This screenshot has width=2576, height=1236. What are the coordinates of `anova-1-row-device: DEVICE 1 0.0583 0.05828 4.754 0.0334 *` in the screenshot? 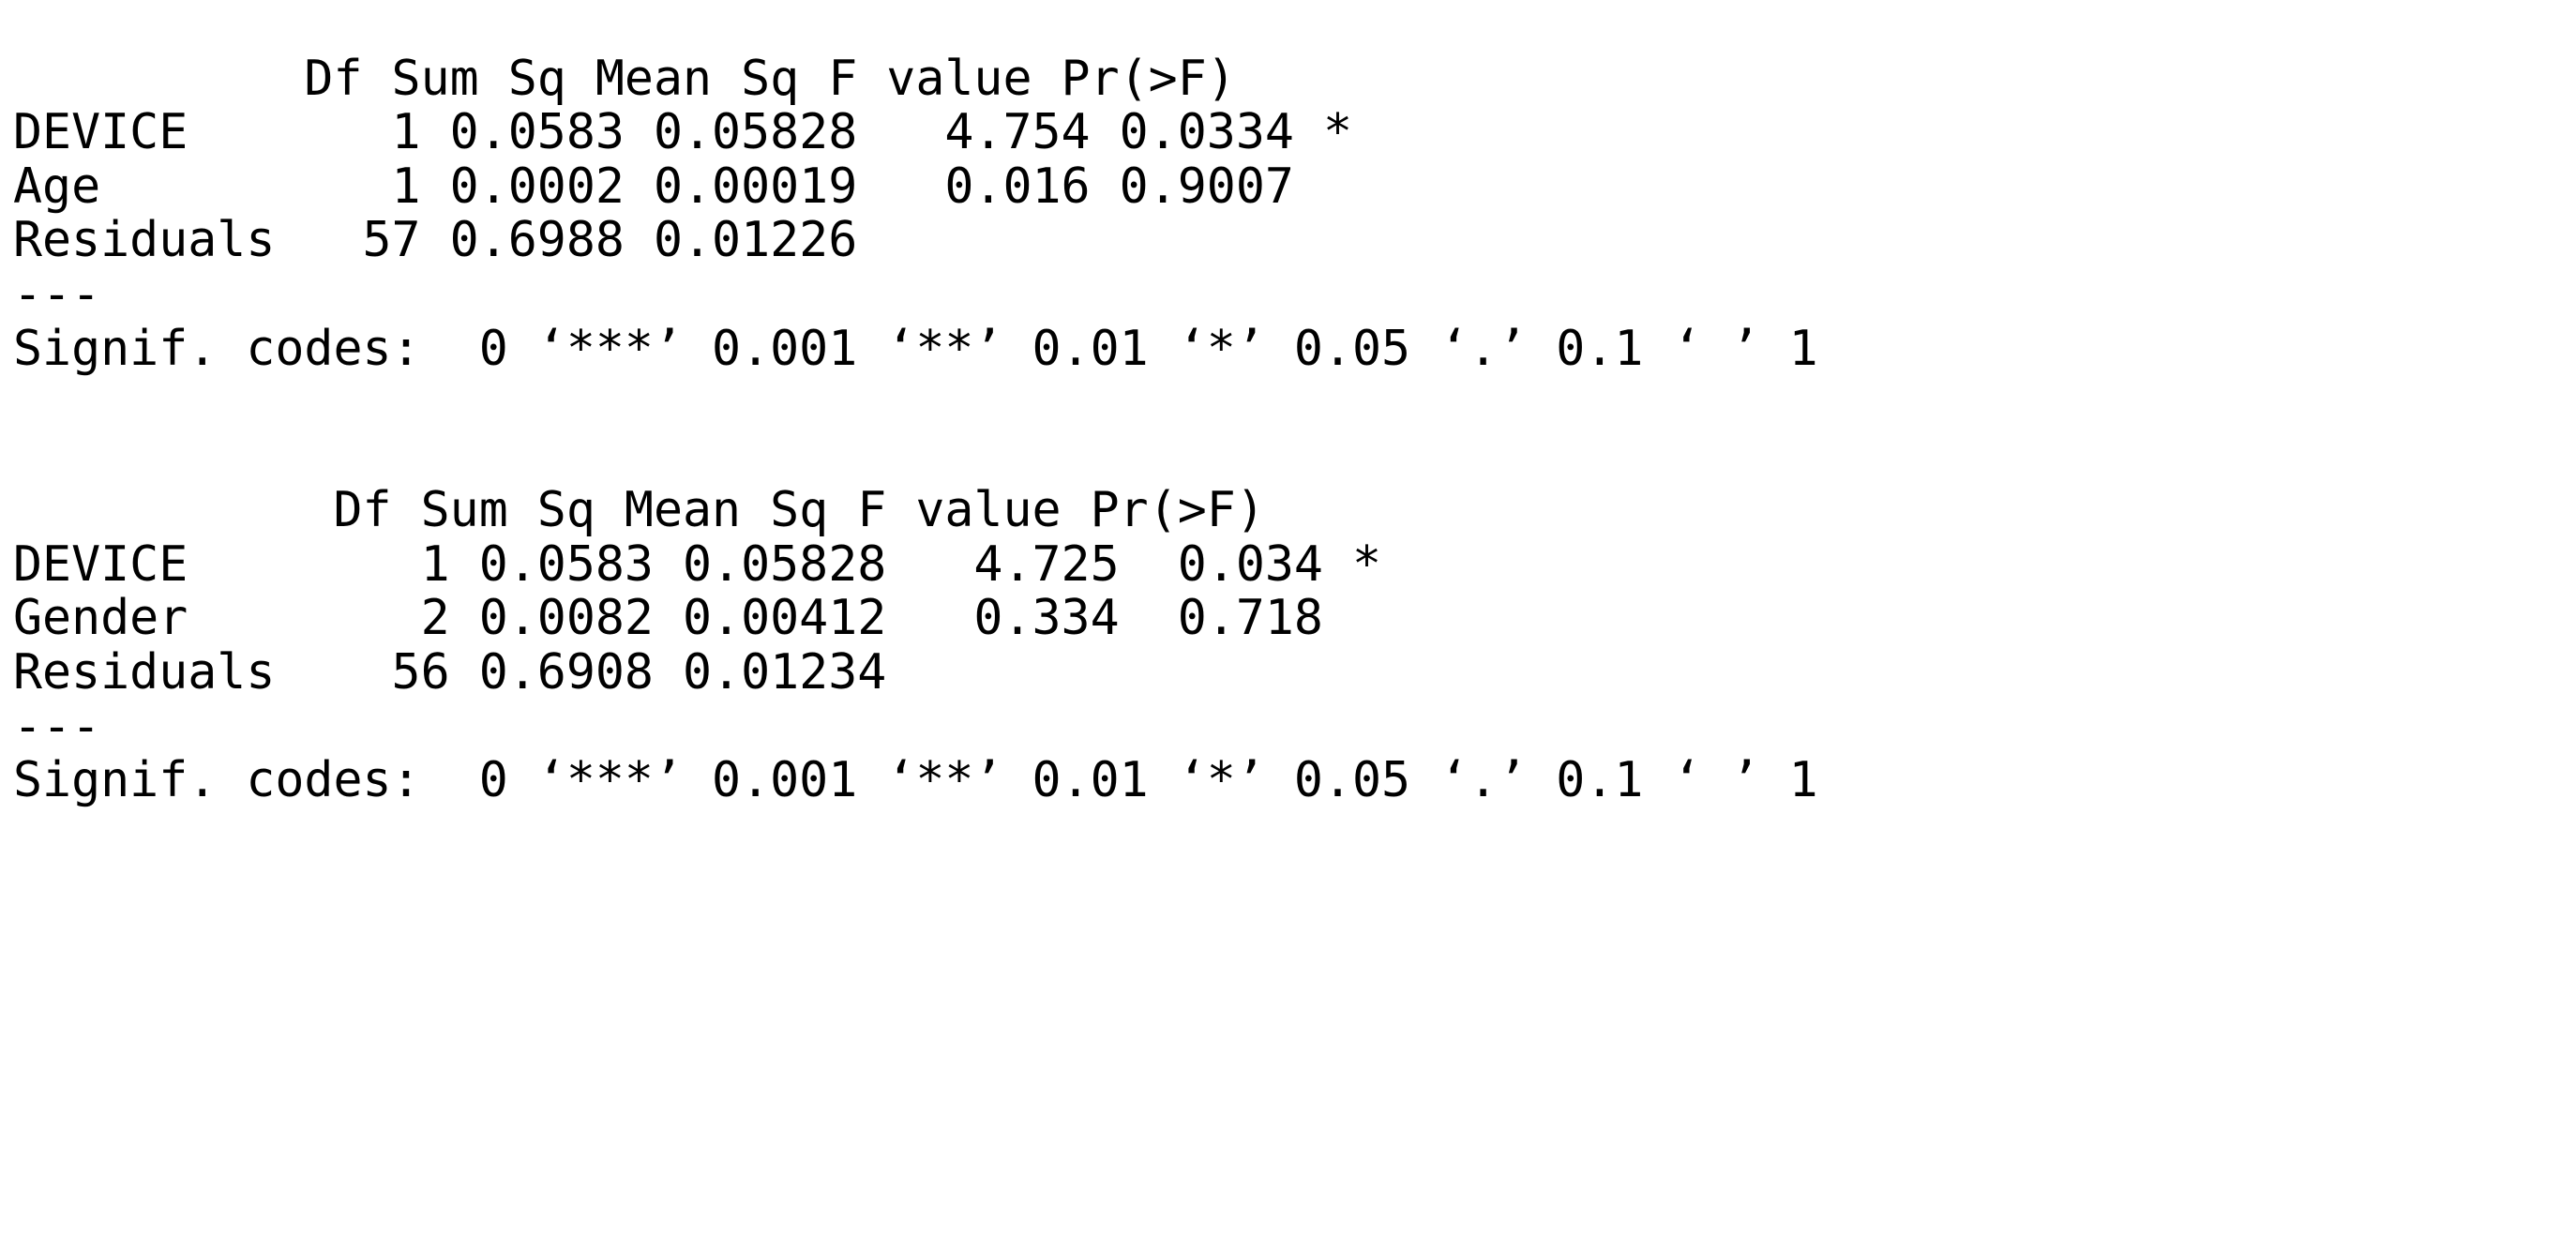 It's located at (682, 132).